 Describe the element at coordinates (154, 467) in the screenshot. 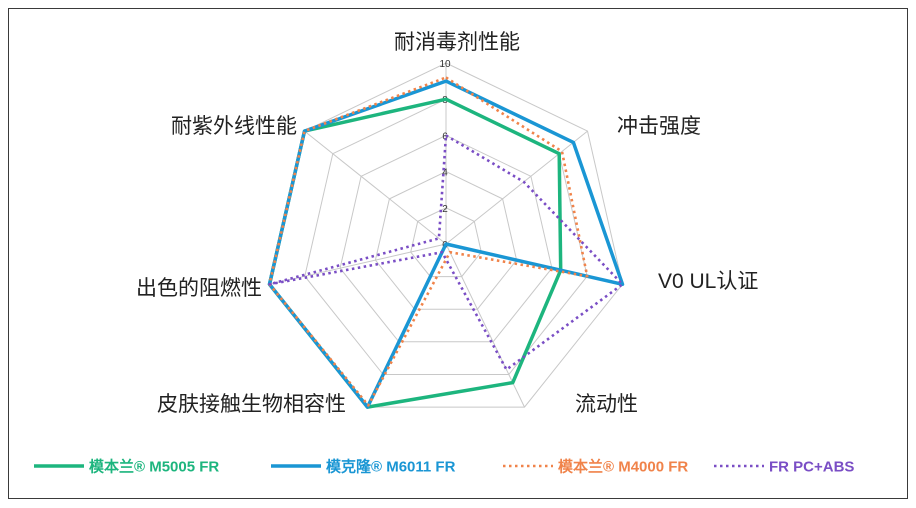

I see `legend-label: 模本兰® M5005 FR` at that location.